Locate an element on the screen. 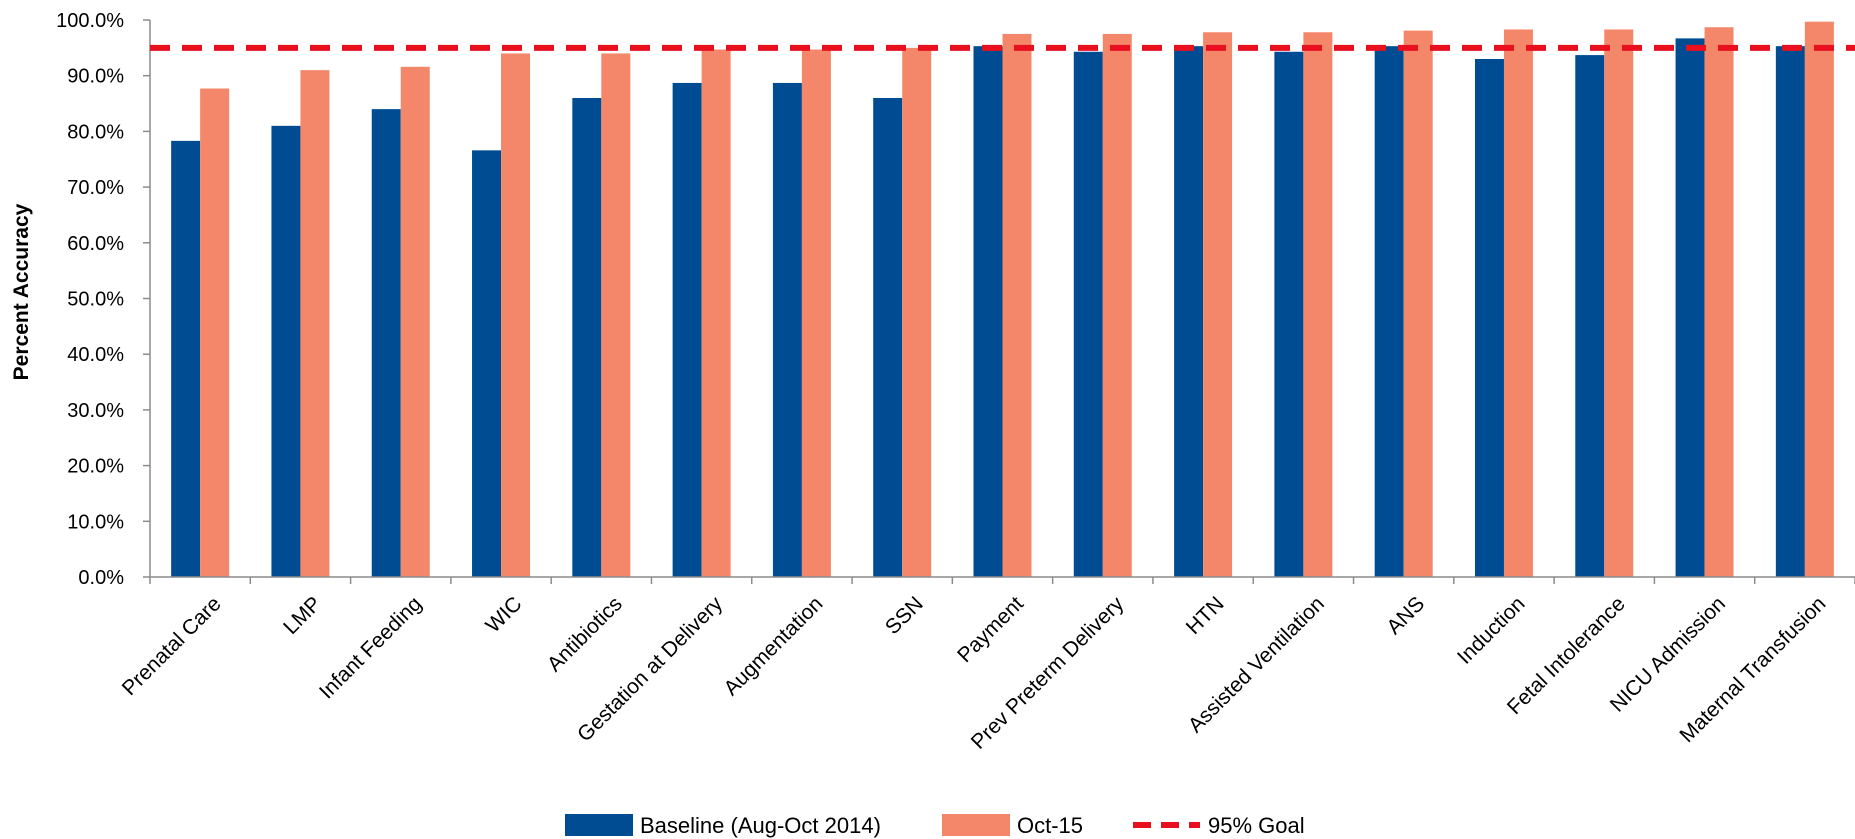 Image resolution: width=1855 pixels, height=839 pixels. x-category-label: Antibiotics is located at coordinates (585, 634).